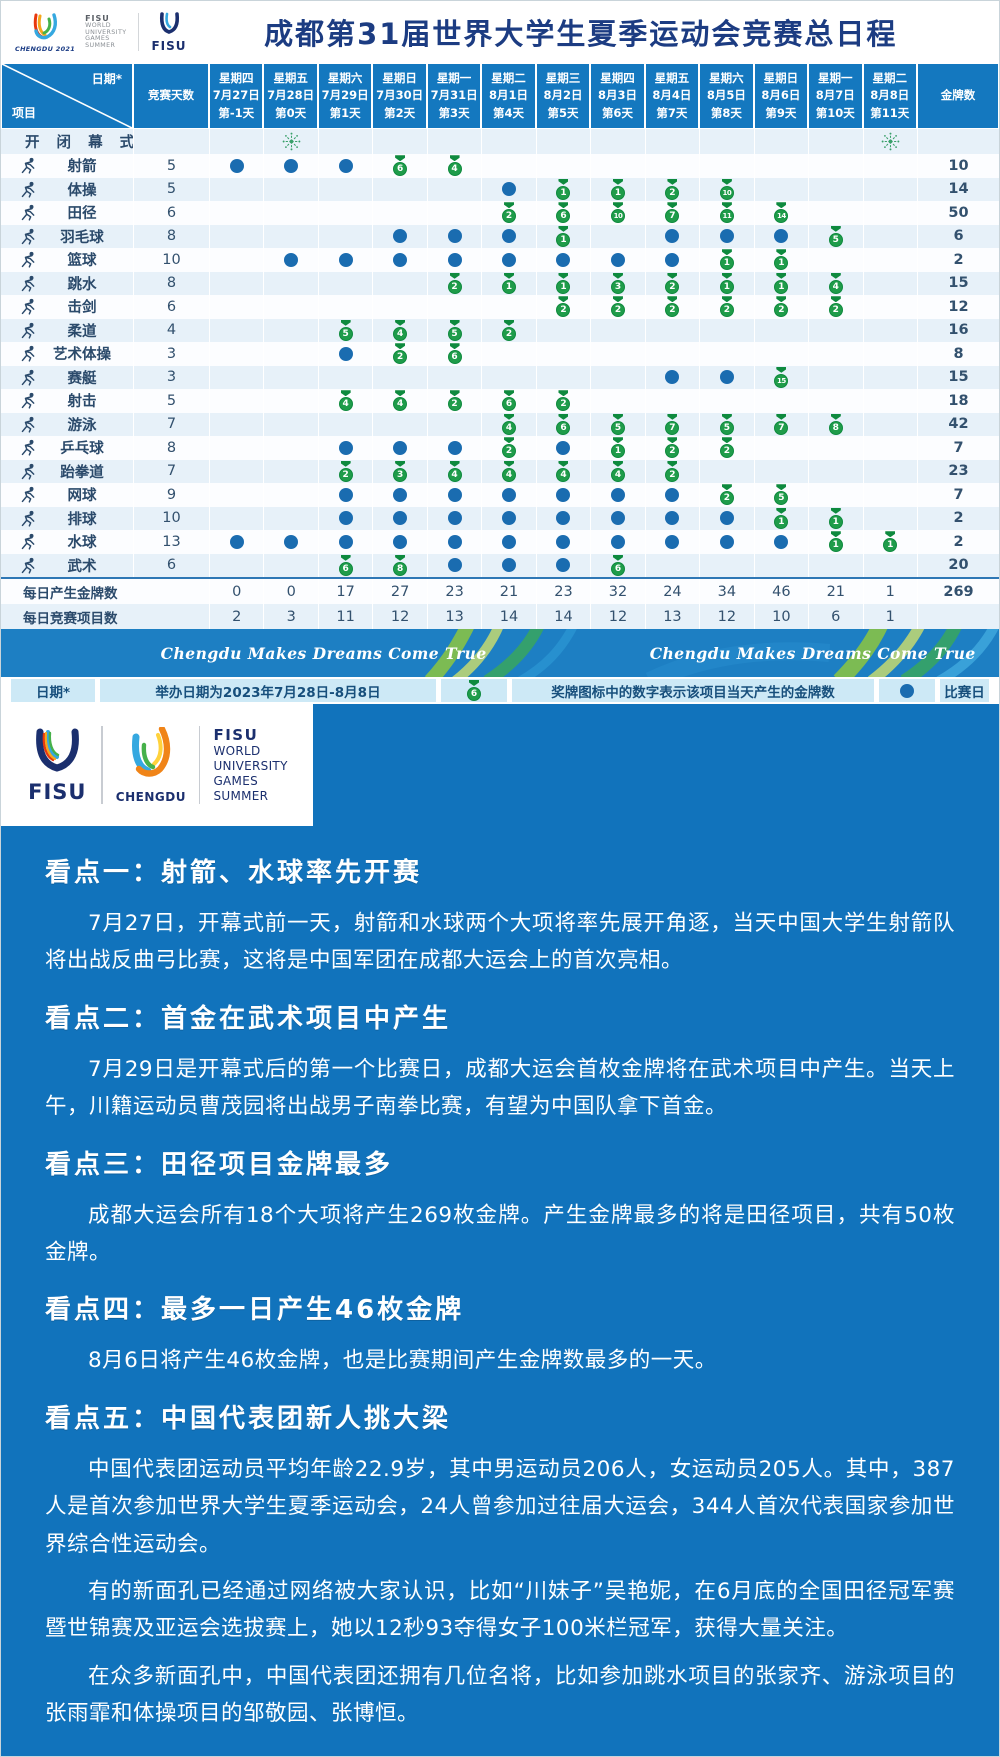 The height and width of the screenshot is (1757, 1000). What do you see at coordinates (508, 591) in the screenshot?
I see `totals-value: 21` at bounding box center [508, 591].